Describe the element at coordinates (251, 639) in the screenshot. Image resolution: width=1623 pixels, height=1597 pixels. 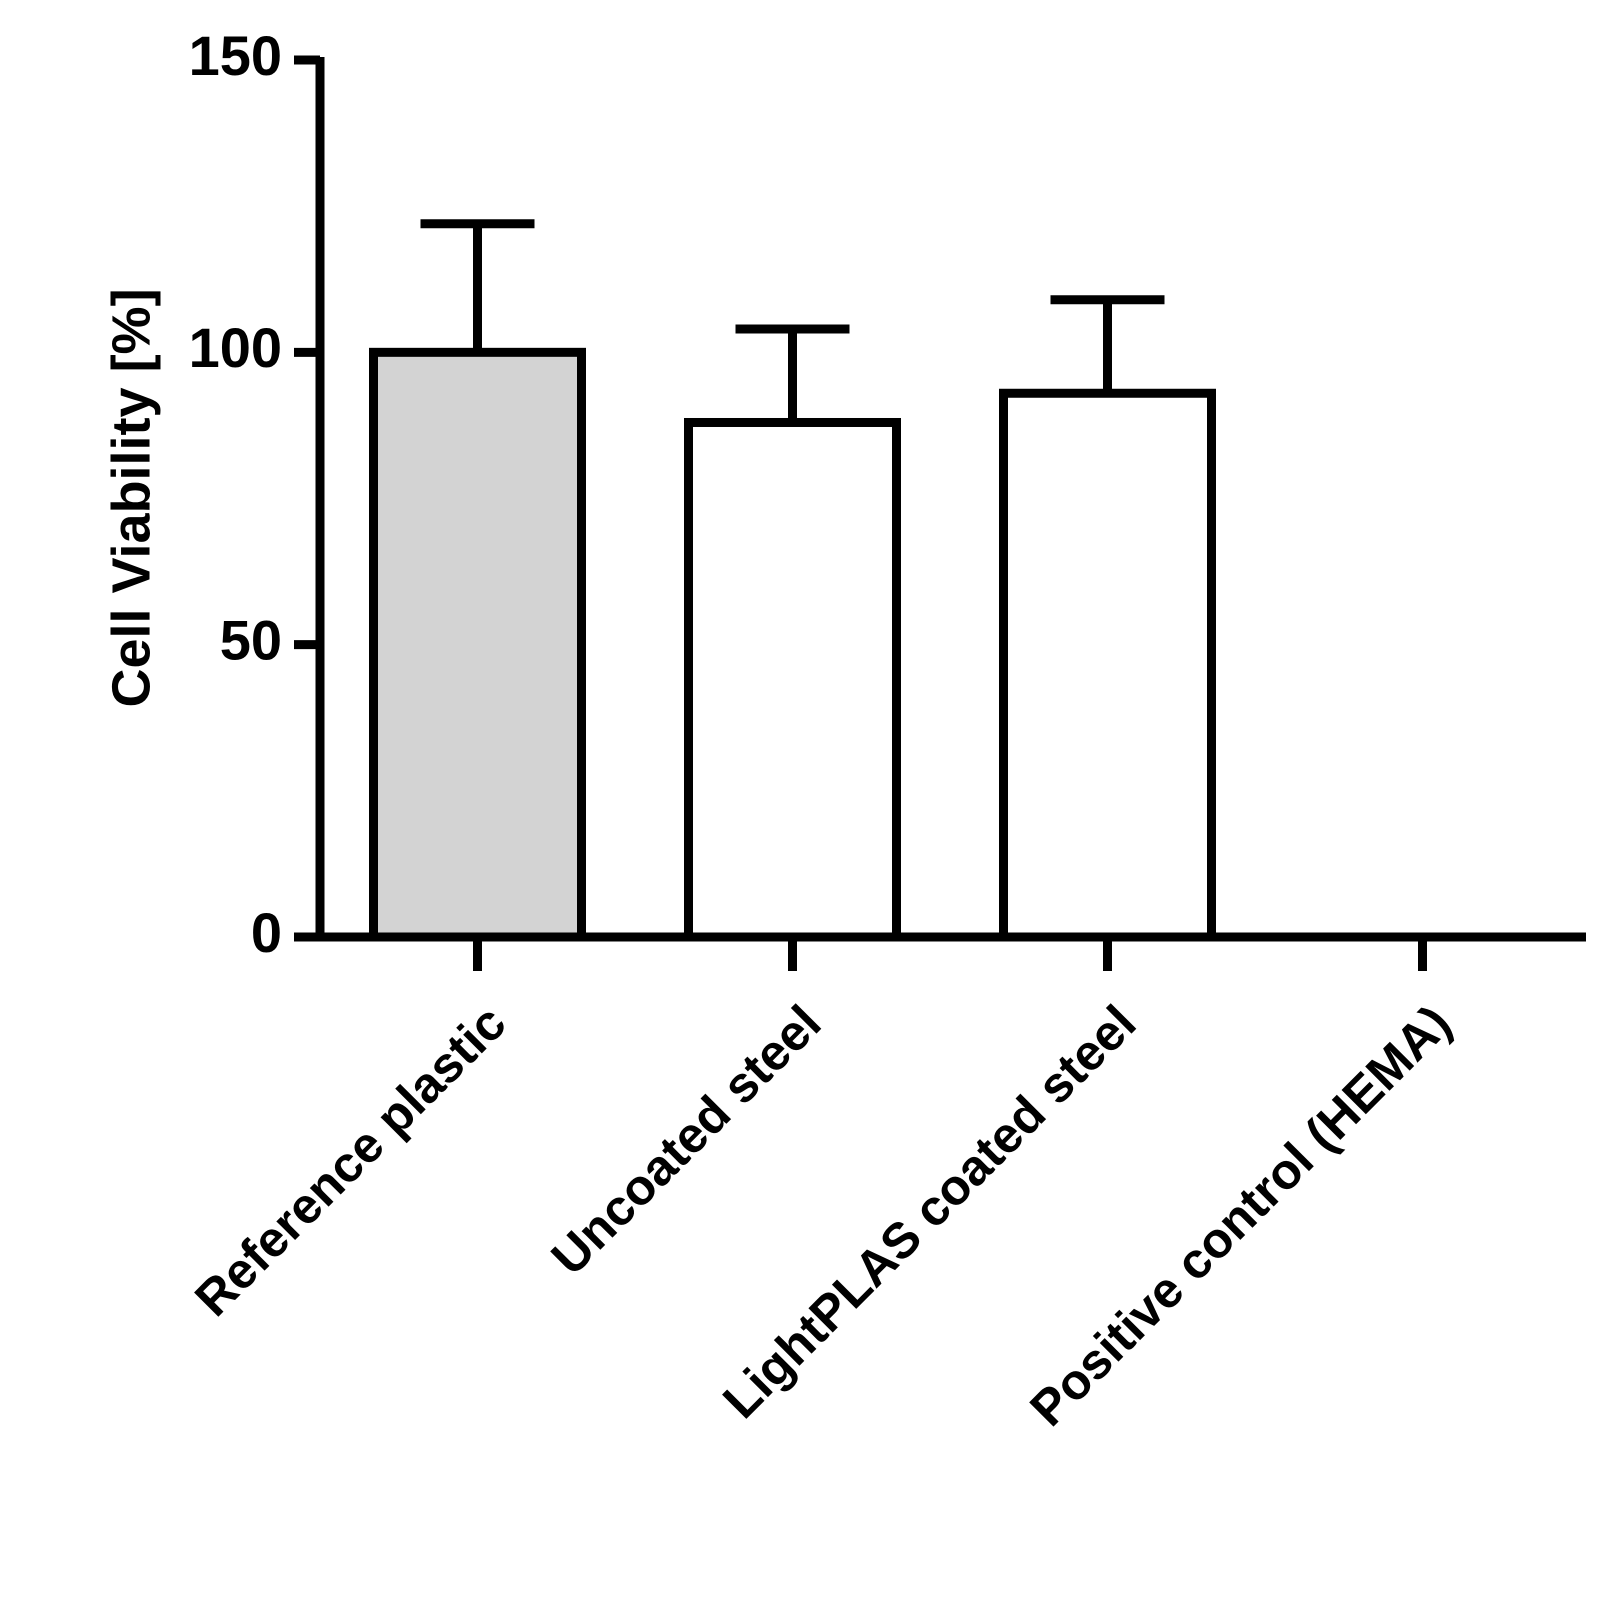
I see `y-tick-label: 50` at that location.